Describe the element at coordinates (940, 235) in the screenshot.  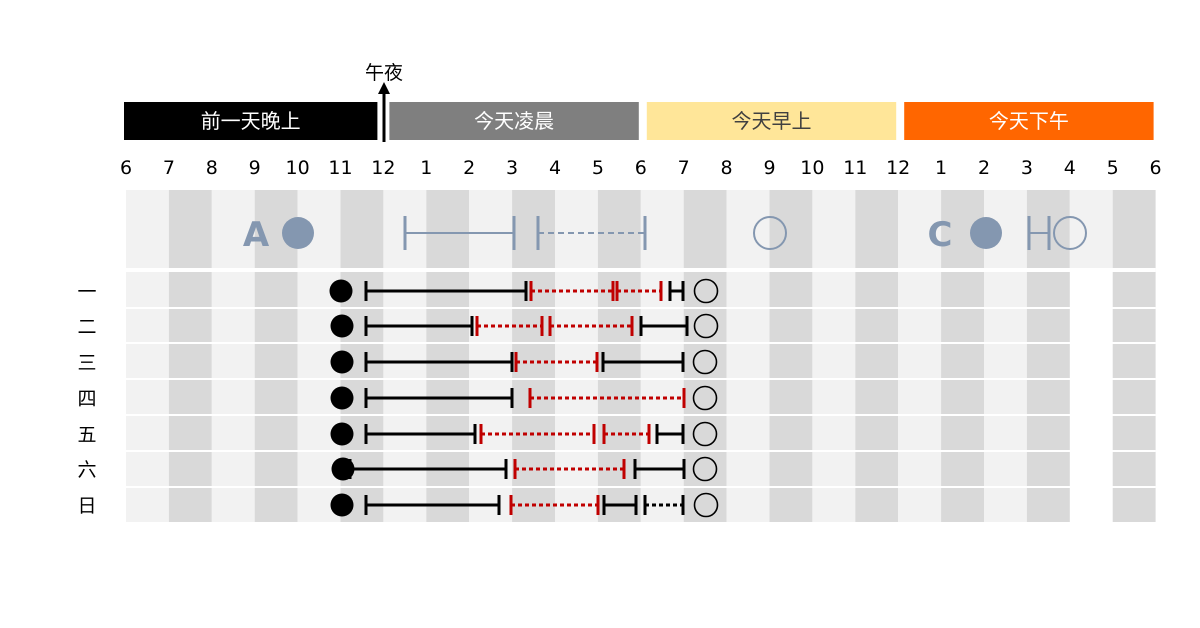
I see `legend-c-label: C` at that location.